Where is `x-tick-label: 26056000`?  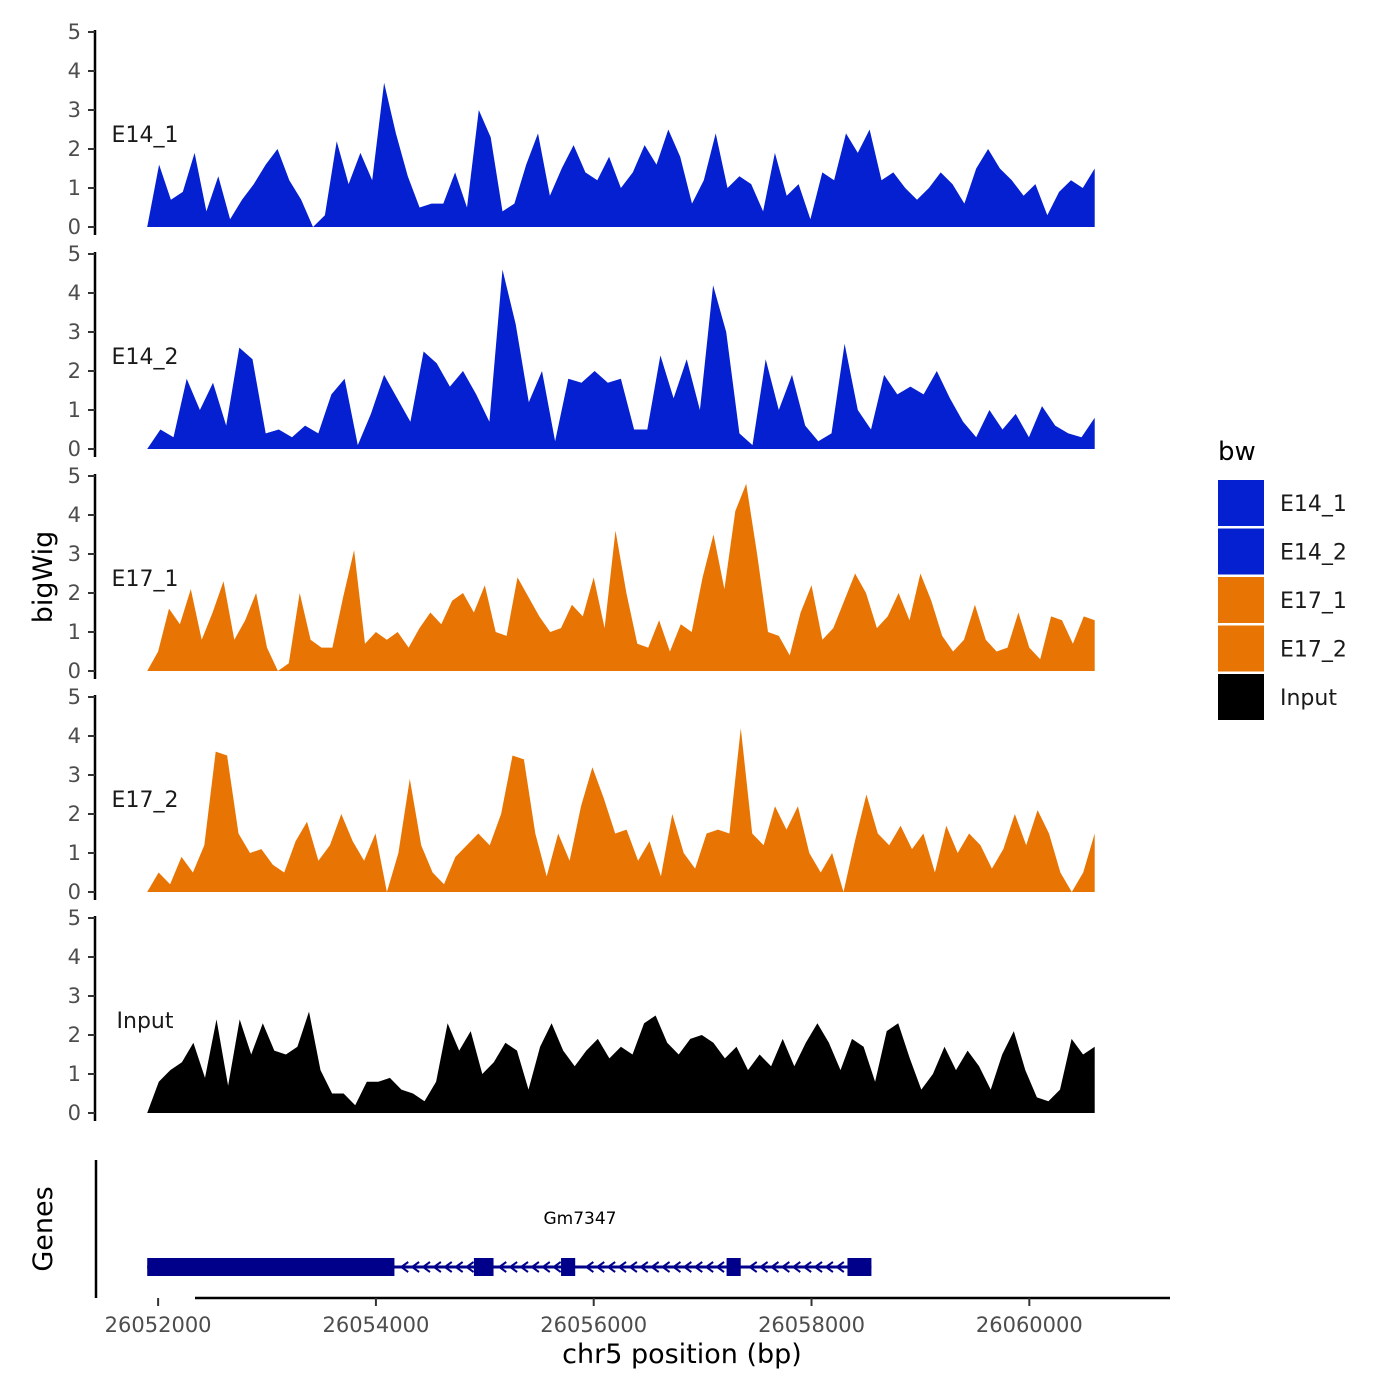
x-tick-label: 26056000 is located at coordinates (593, 1325).